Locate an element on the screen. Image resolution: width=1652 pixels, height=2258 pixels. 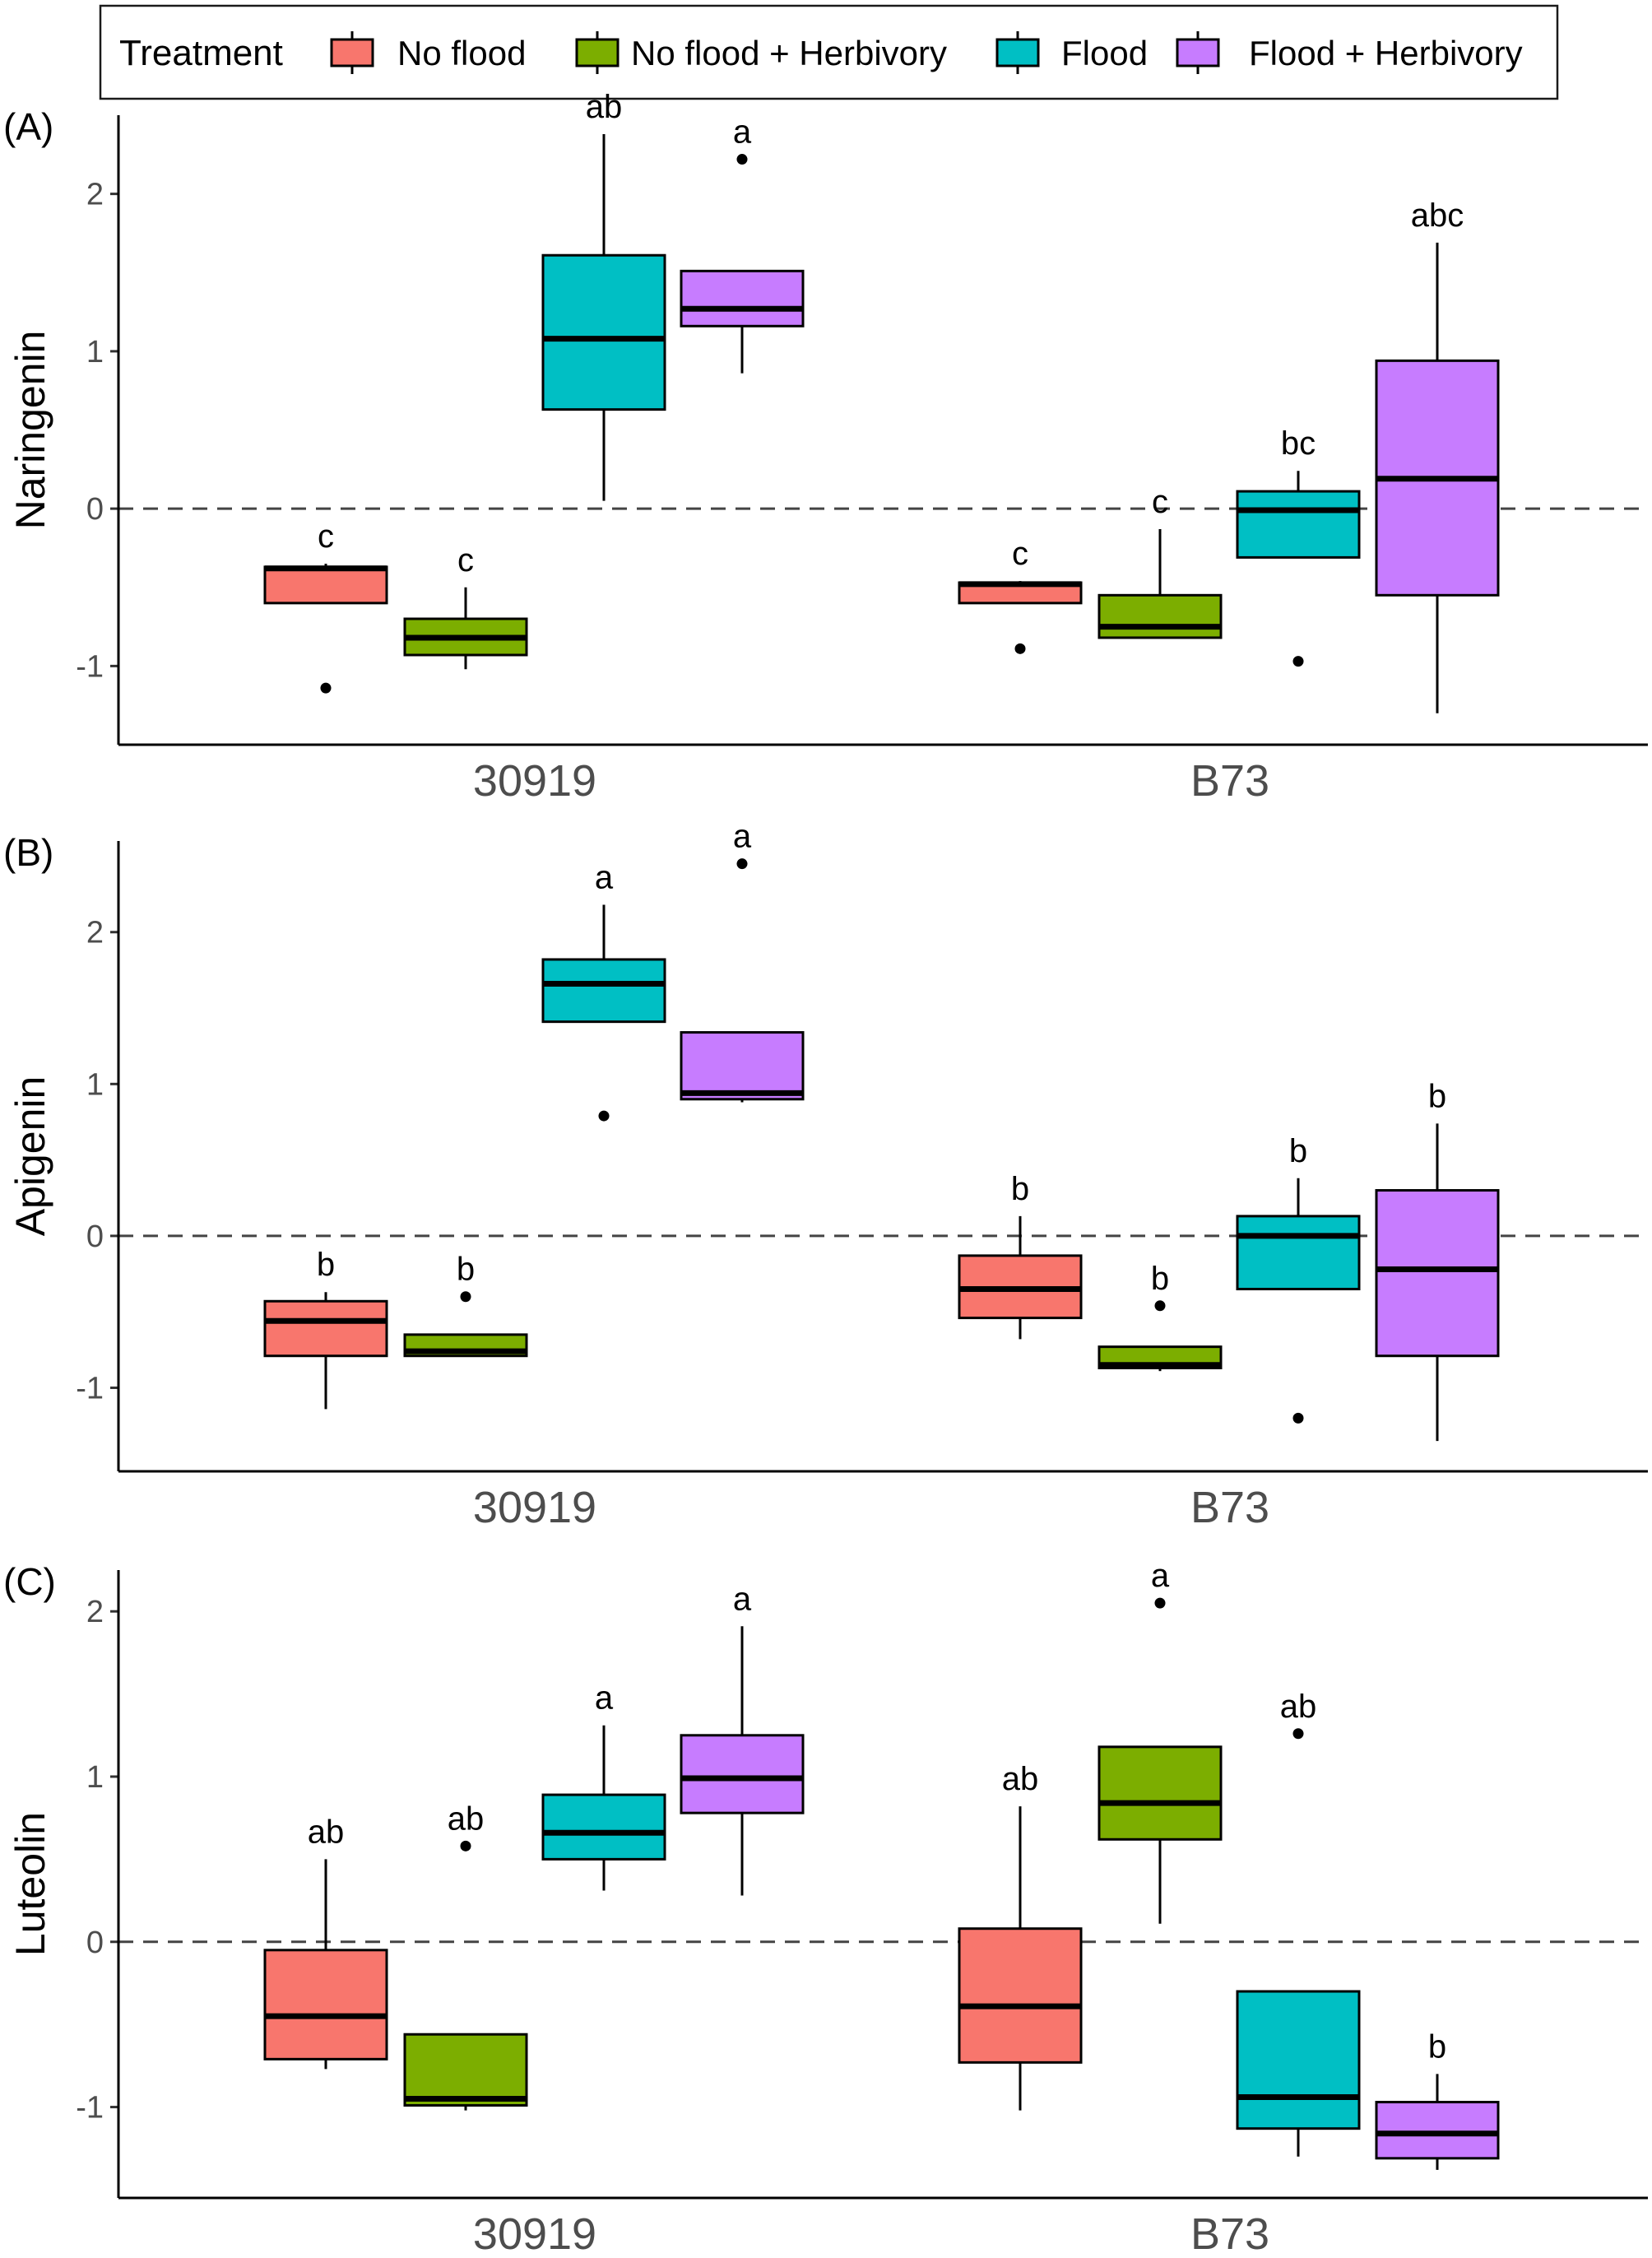
legend-item-flood-herbivory: Flood + Herbivory is located at coordinates (1350, 52).